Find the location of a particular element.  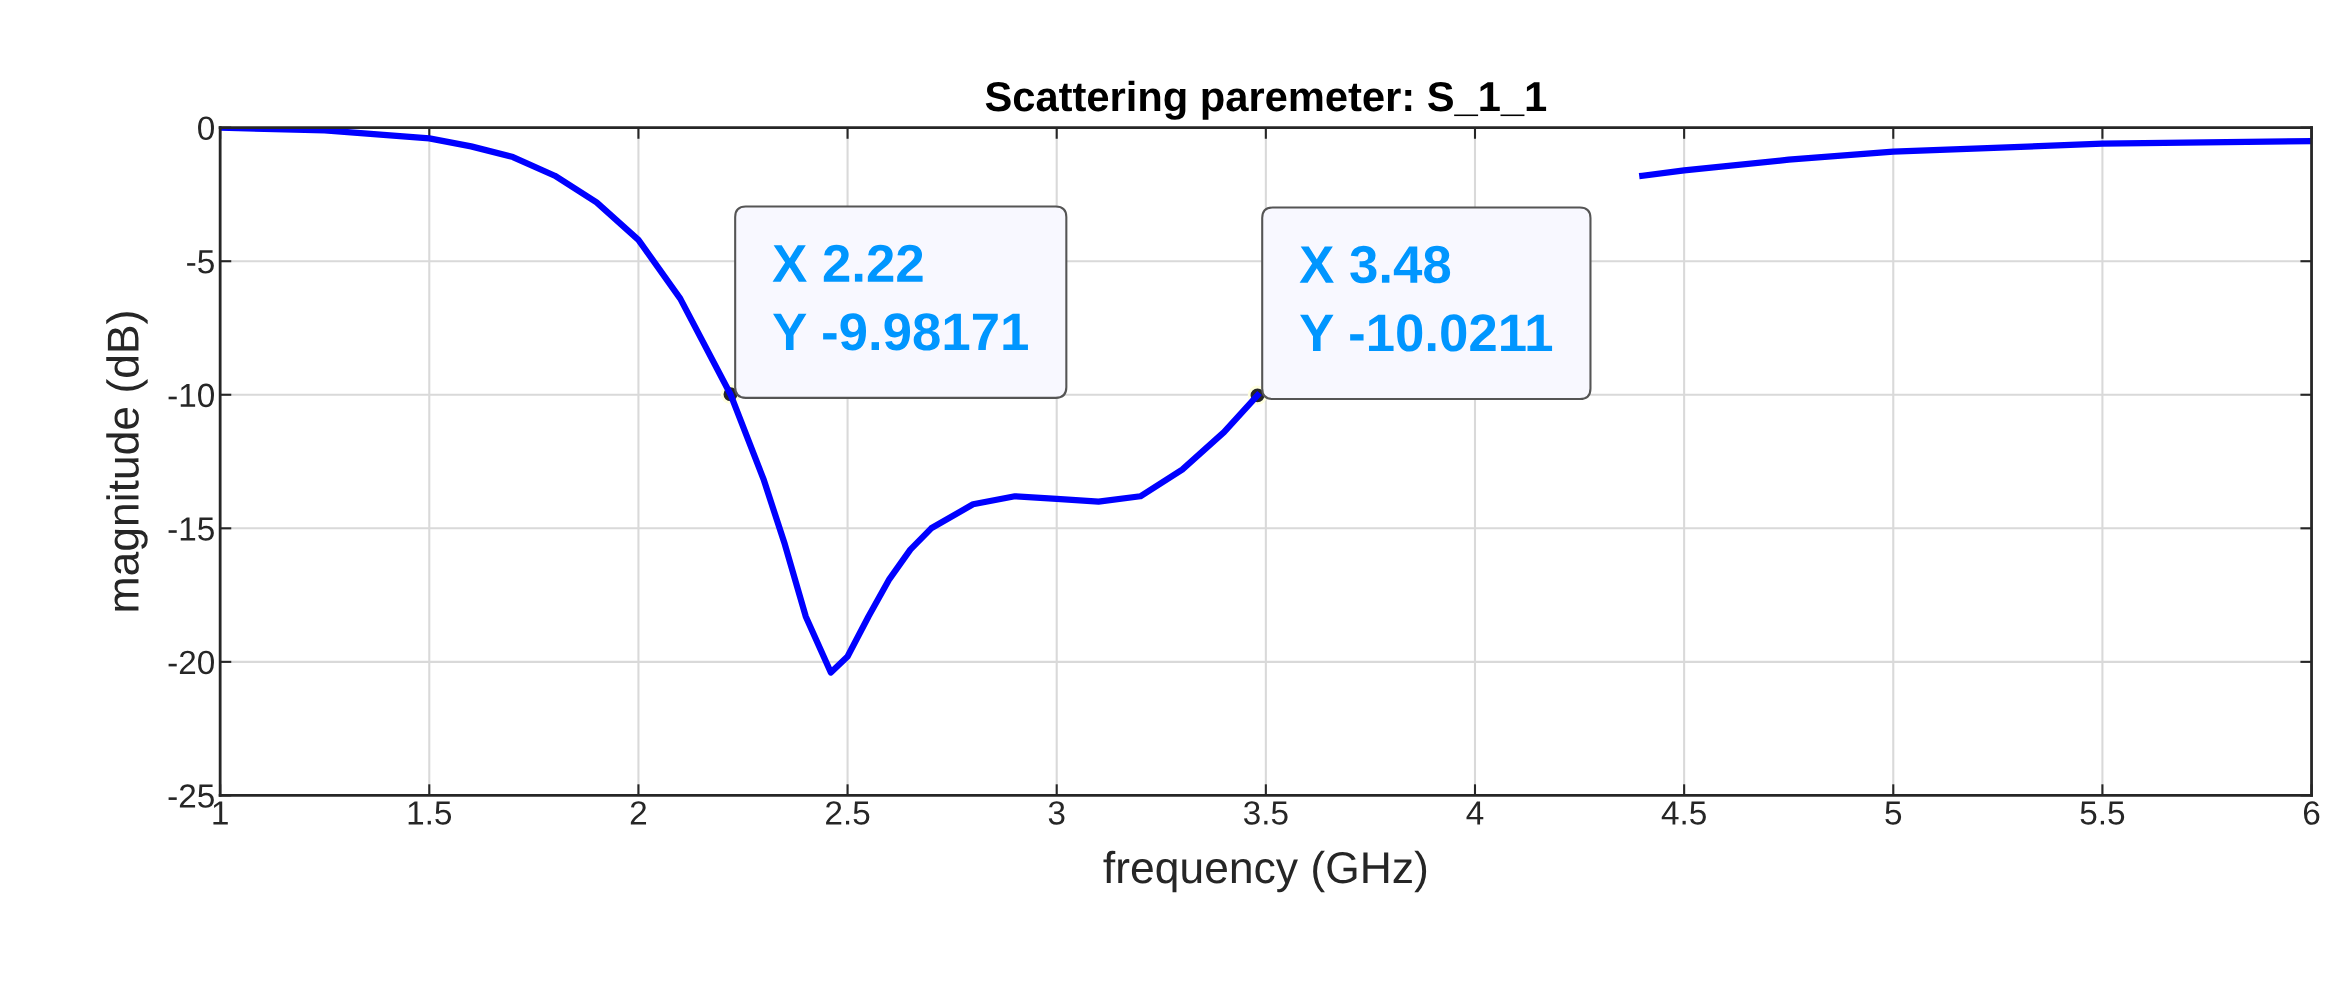

y-tick-label: -5 is located at coordinates (200, 262).